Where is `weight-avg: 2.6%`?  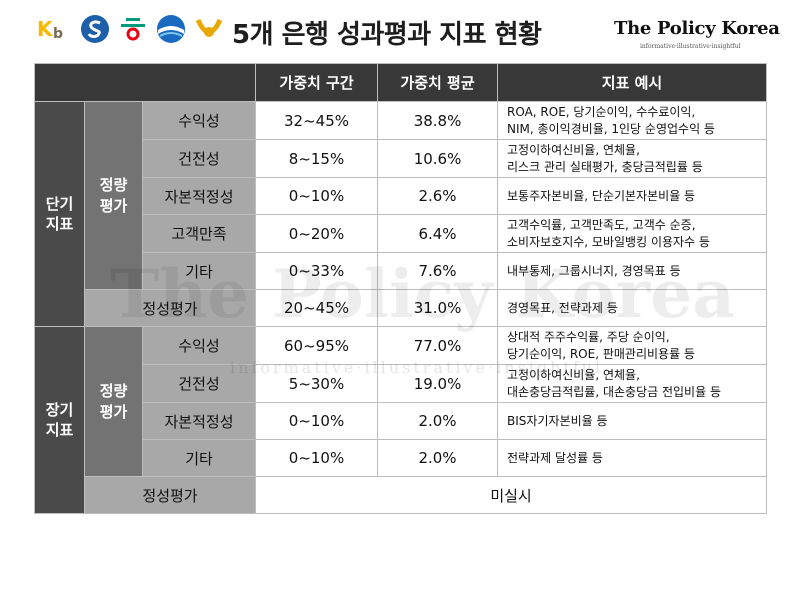 weight-avg: 2.6% is located at coordinates (438, 196).